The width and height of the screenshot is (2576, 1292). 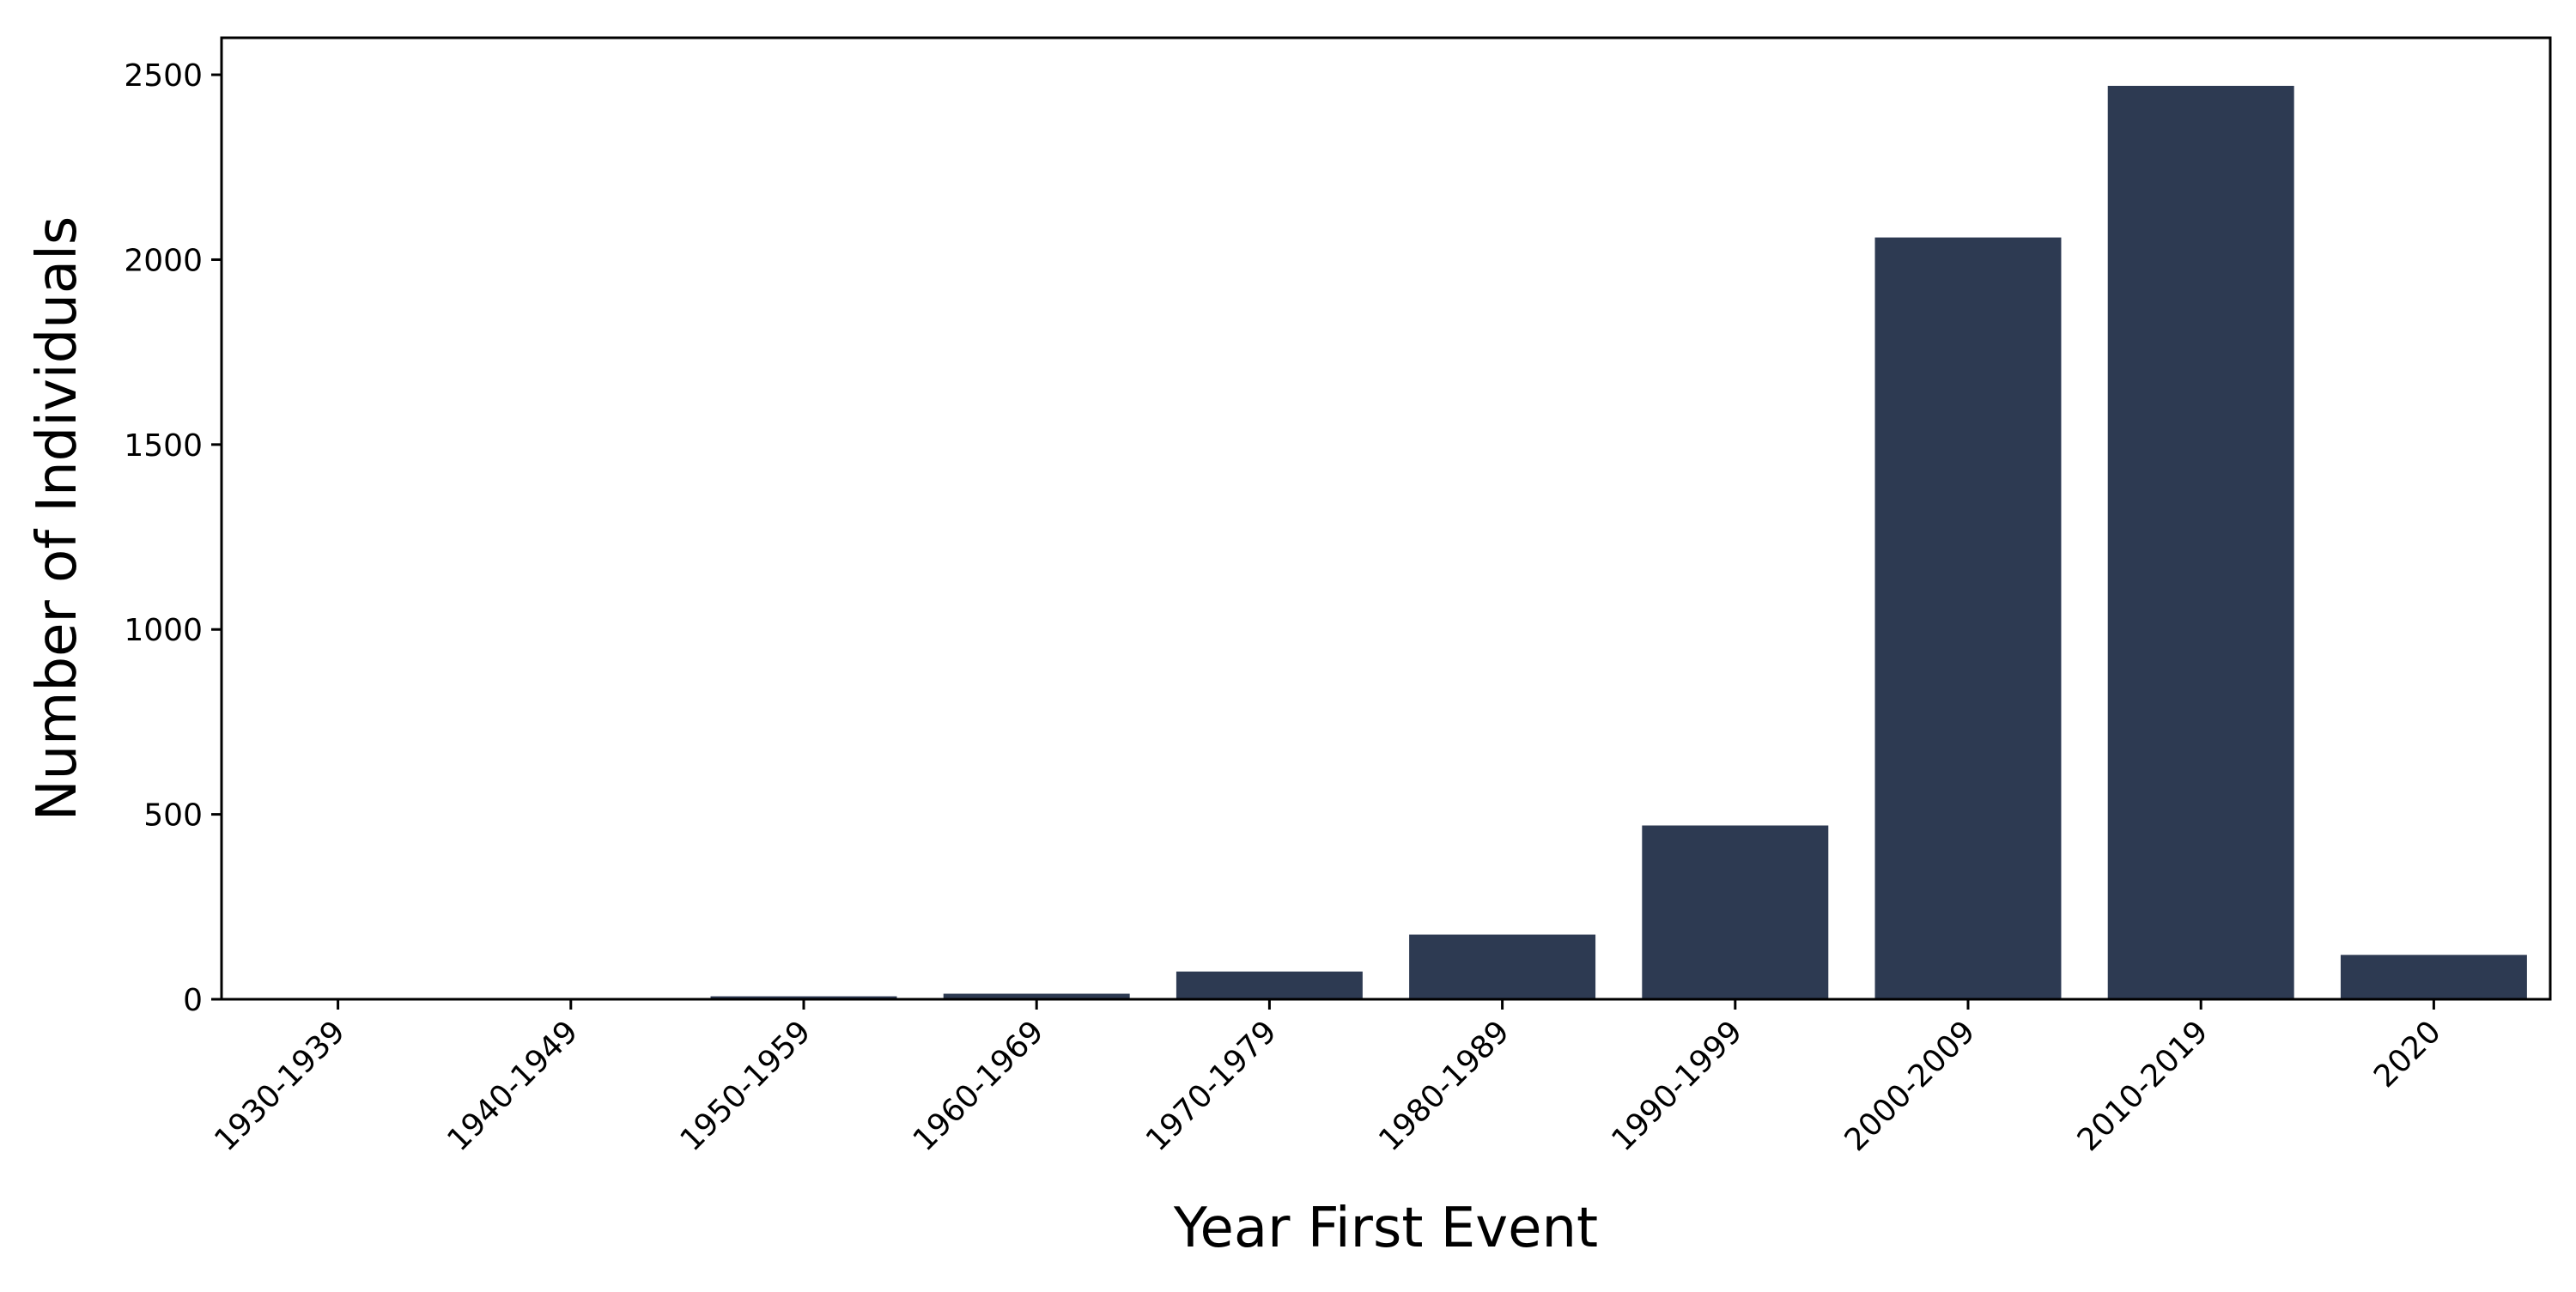 I want to click on x-axis-label: Year First Event, so click(x=1385, y=1228).